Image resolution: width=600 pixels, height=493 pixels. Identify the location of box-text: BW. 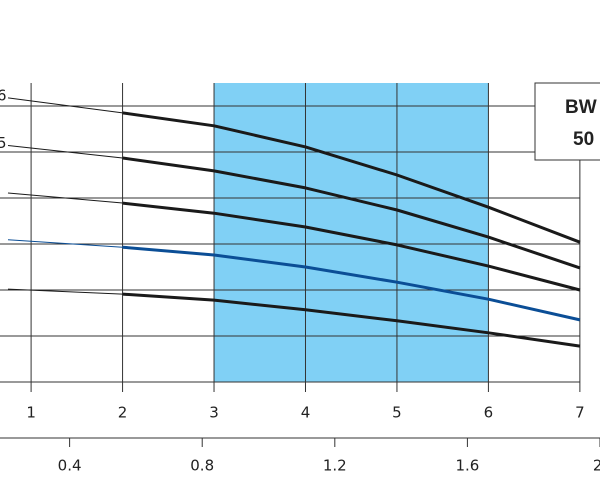
(581, 107).